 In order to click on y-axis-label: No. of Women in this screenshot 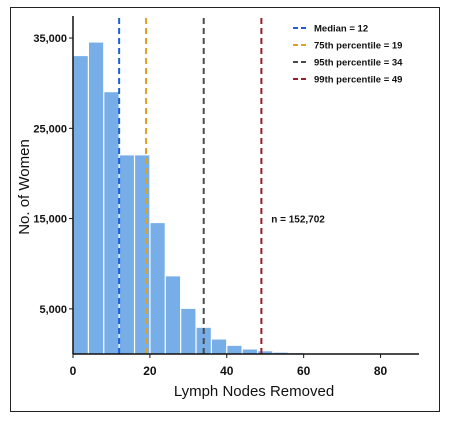, I will do `click(24, 187)`.